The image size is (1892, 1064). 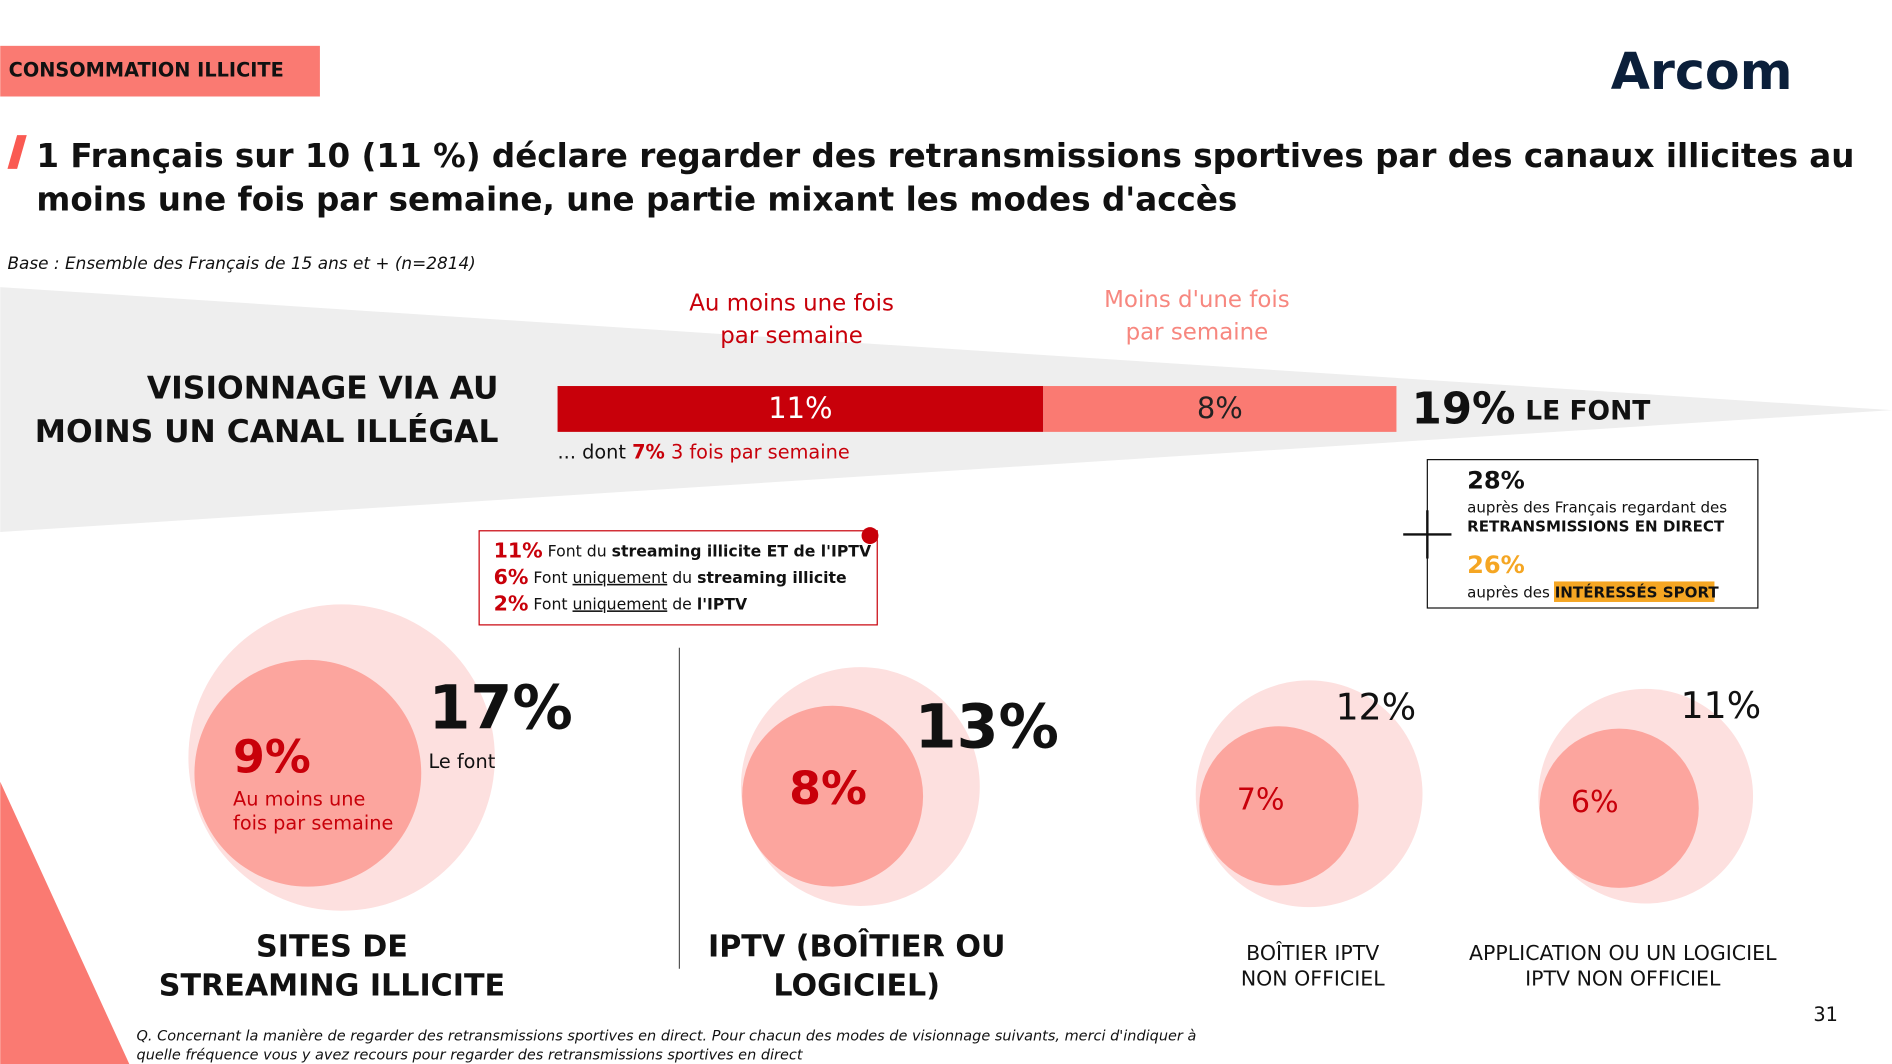 I want to click on outer-value: 17%, so click(x=500, y=708).